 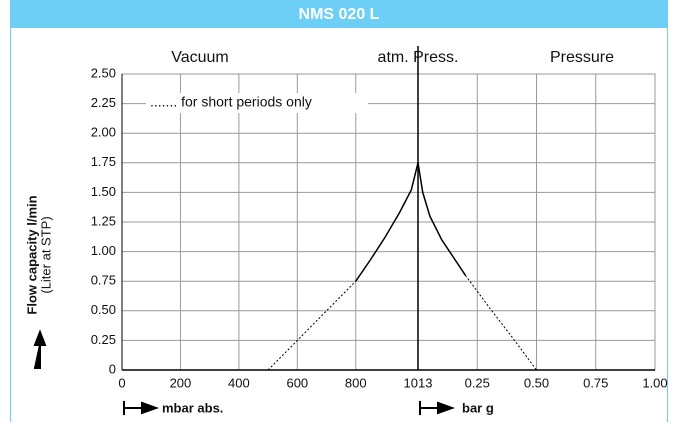 What do you see at coordinates (478, 407) in the screenshot?
I see `x2-axis-label: bar g` at bounding box center [478, 407].